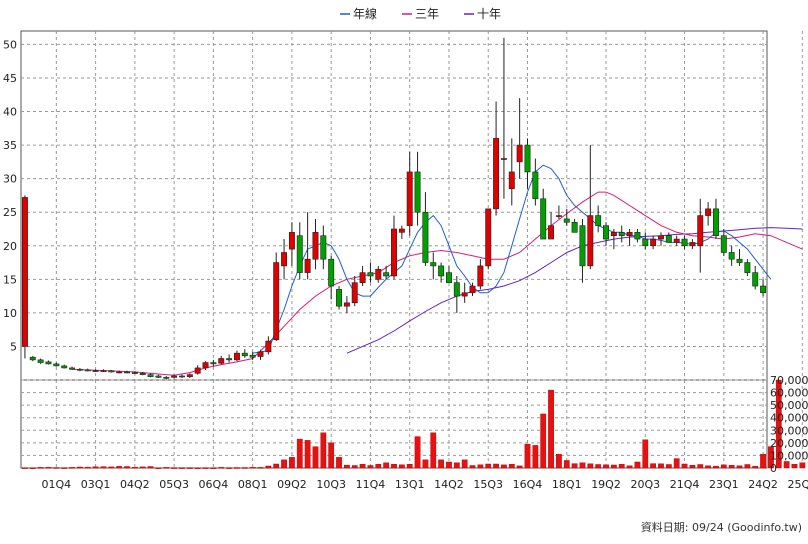 Image resolution: width=808 pixels, height=544 pixels. What do you see at coordinates (567, 484) in the screenshot?
I see `x-tick-label: 18Q1` at bounding box center [567, 484].